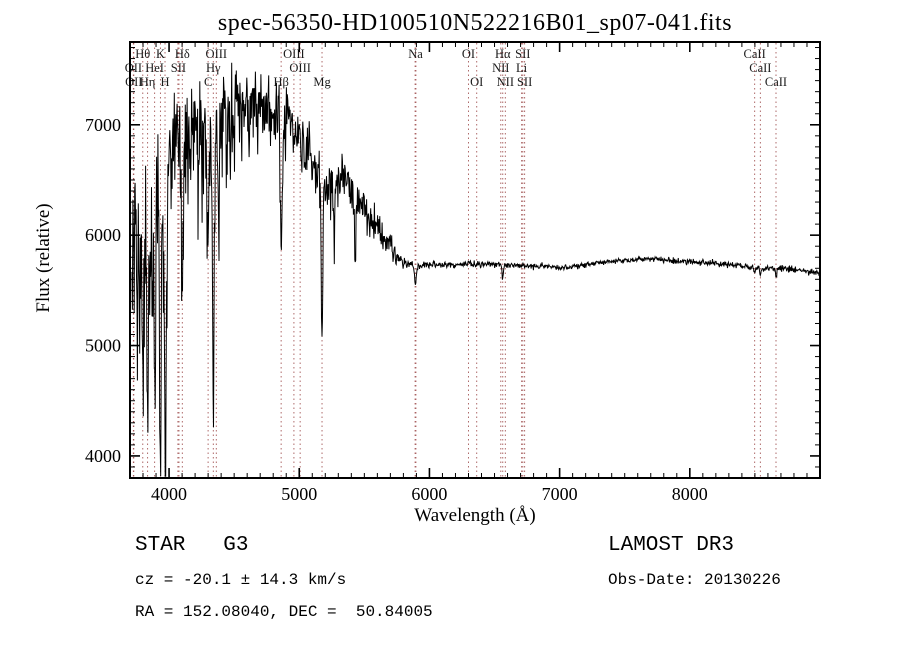  I want to click on object-class-text: STAR G3, so click(192, 545).